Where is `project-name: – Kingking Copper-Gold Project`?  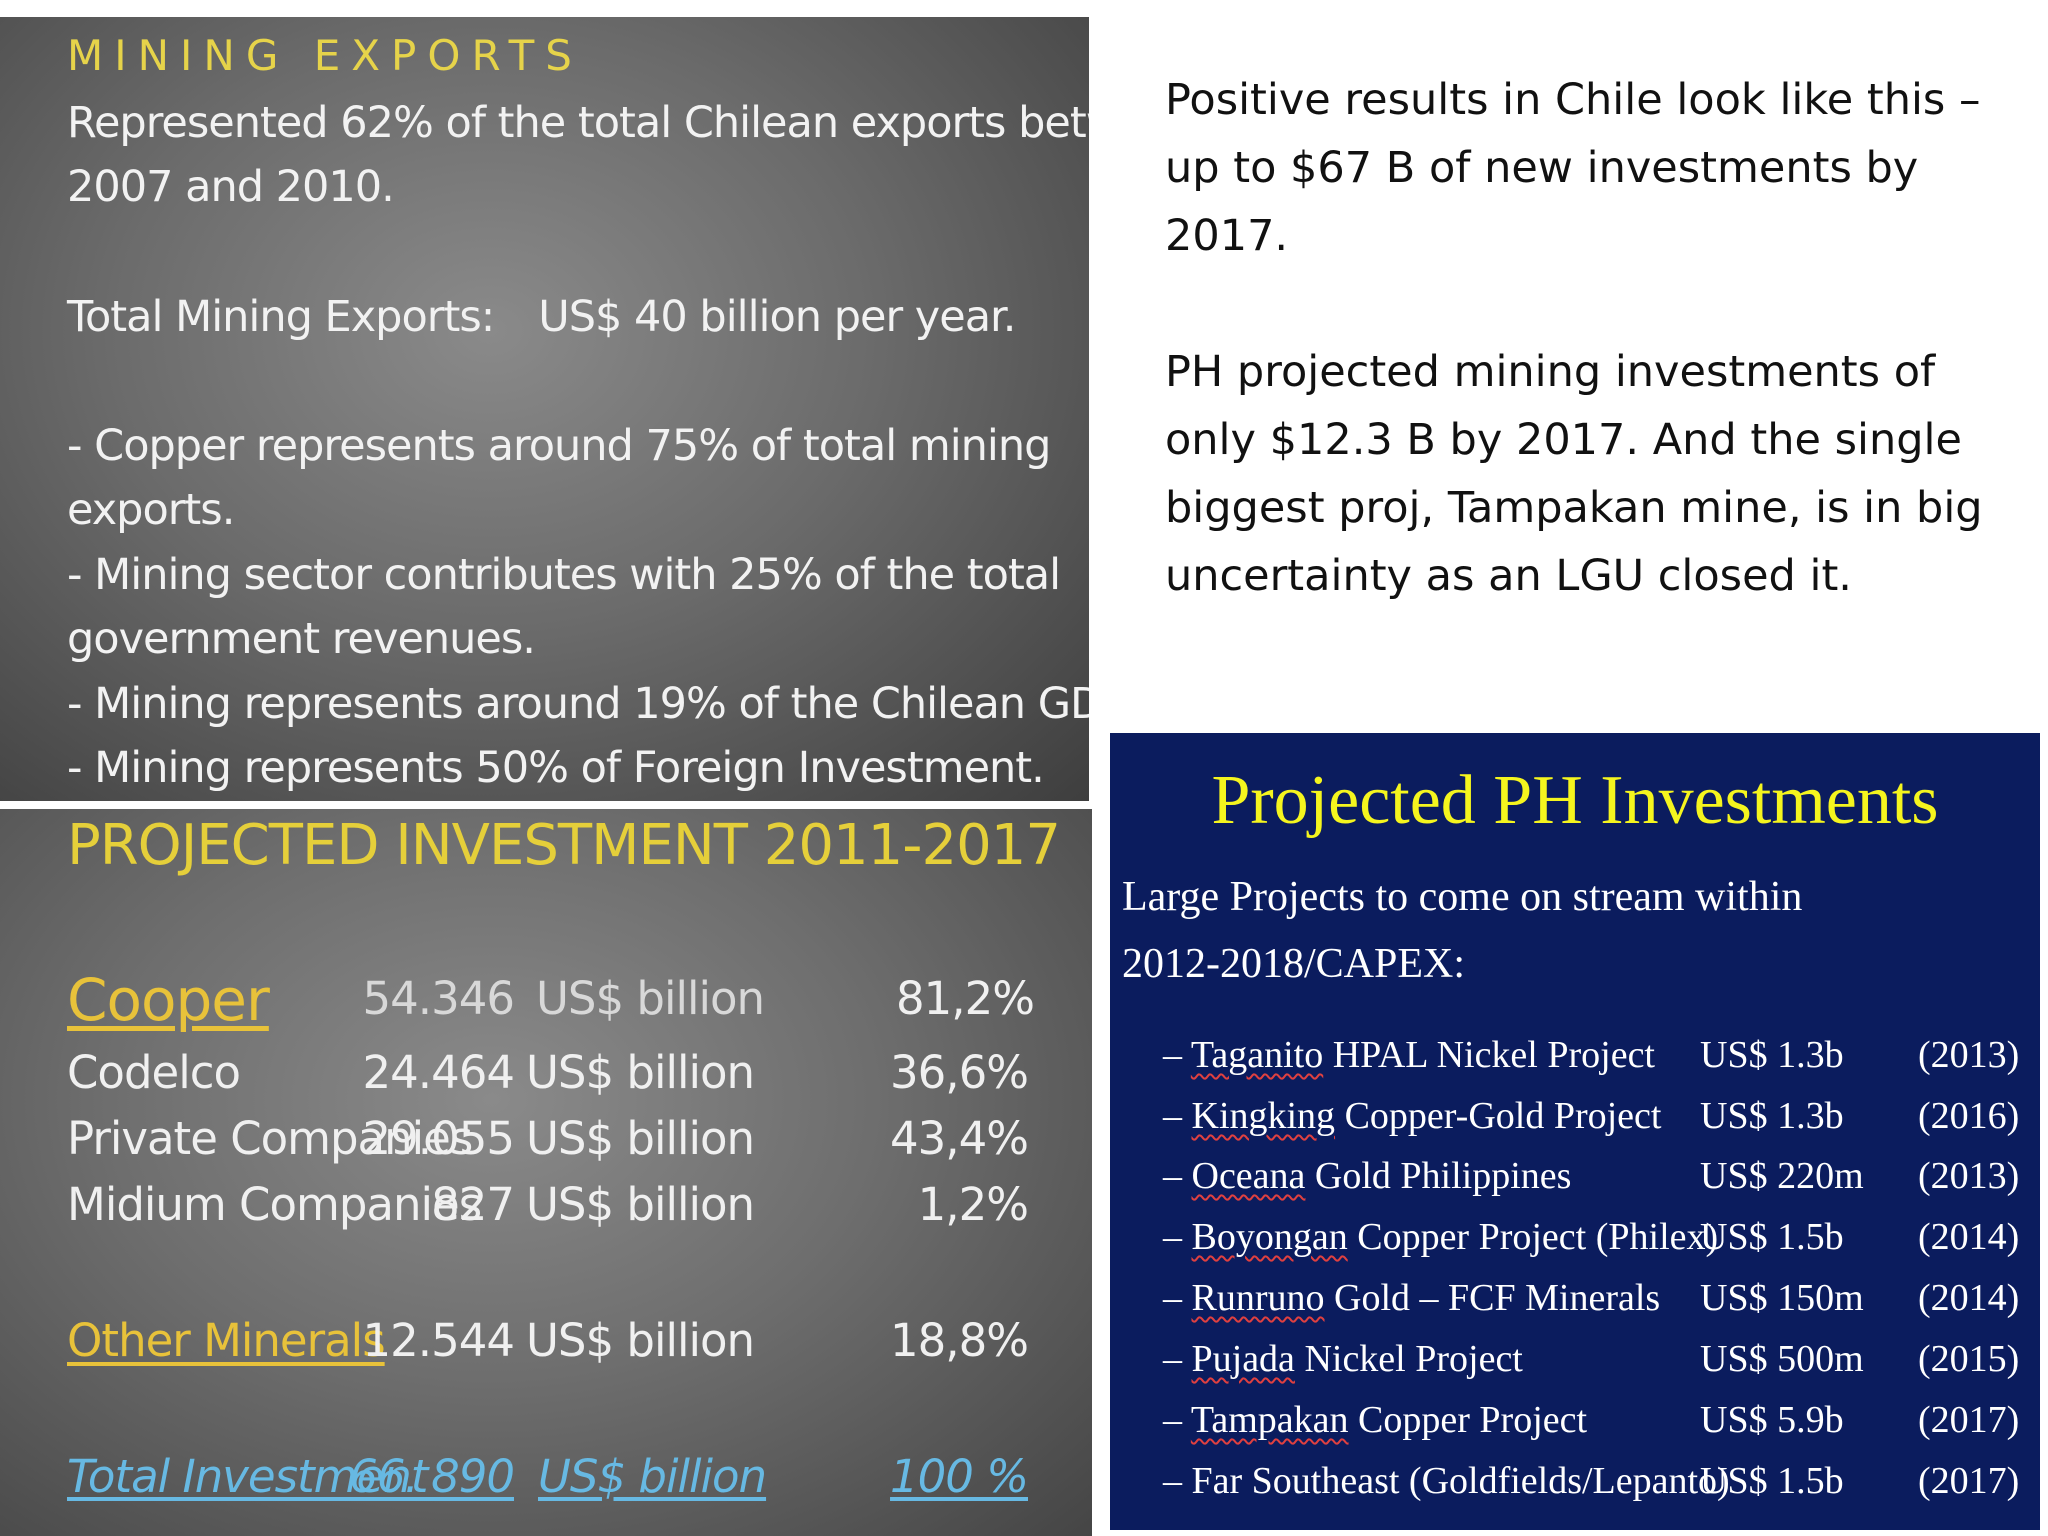
project-name: – Kingking Copper-Gold Project is located at coordinates (1412, 1116).